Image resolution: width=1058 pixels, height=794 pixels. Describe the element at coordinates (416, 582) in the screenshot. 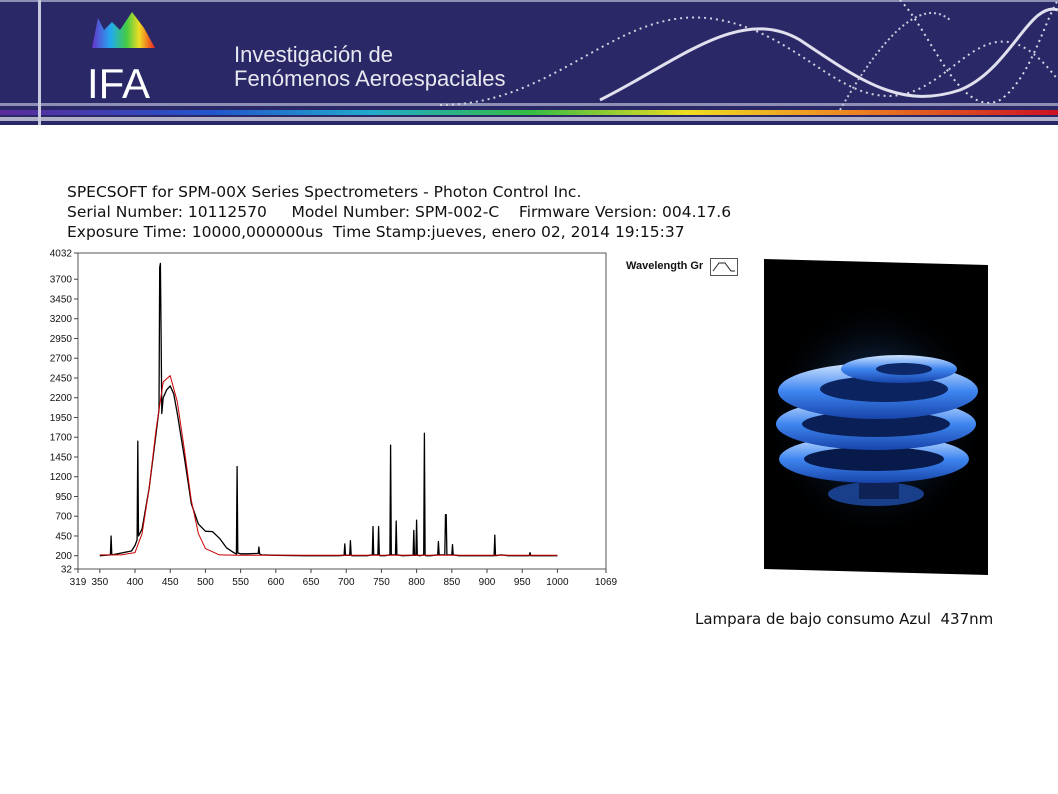

I see `x-tick-label: 800` at that location.